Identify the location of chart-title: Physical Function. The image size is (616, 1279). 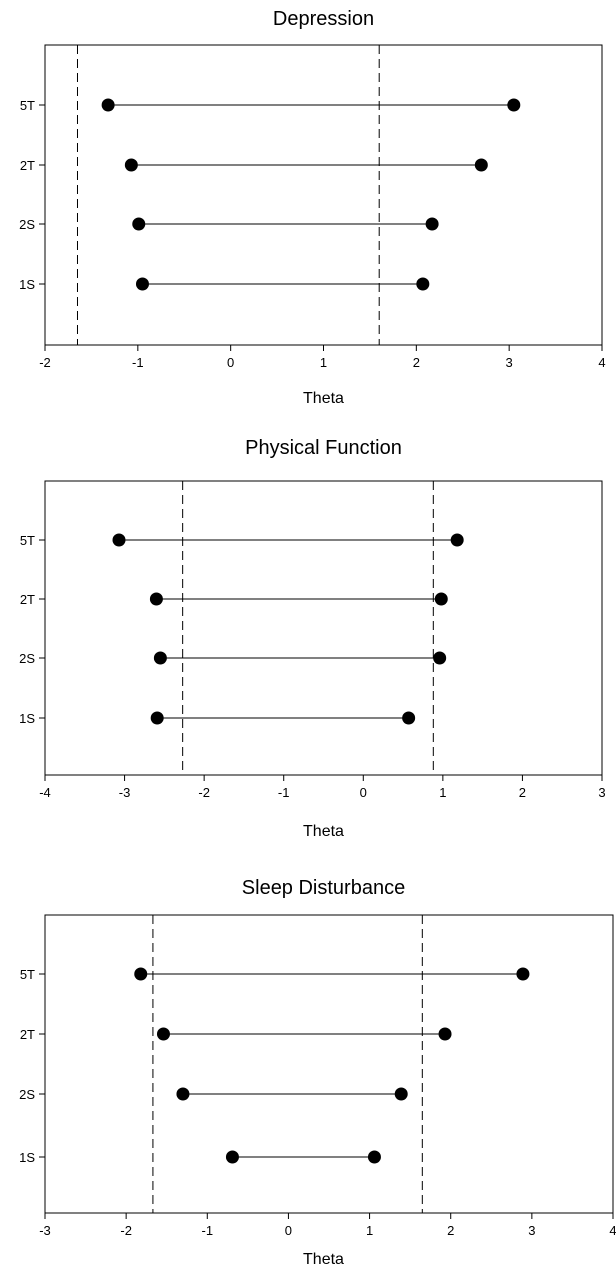
(323, 448).